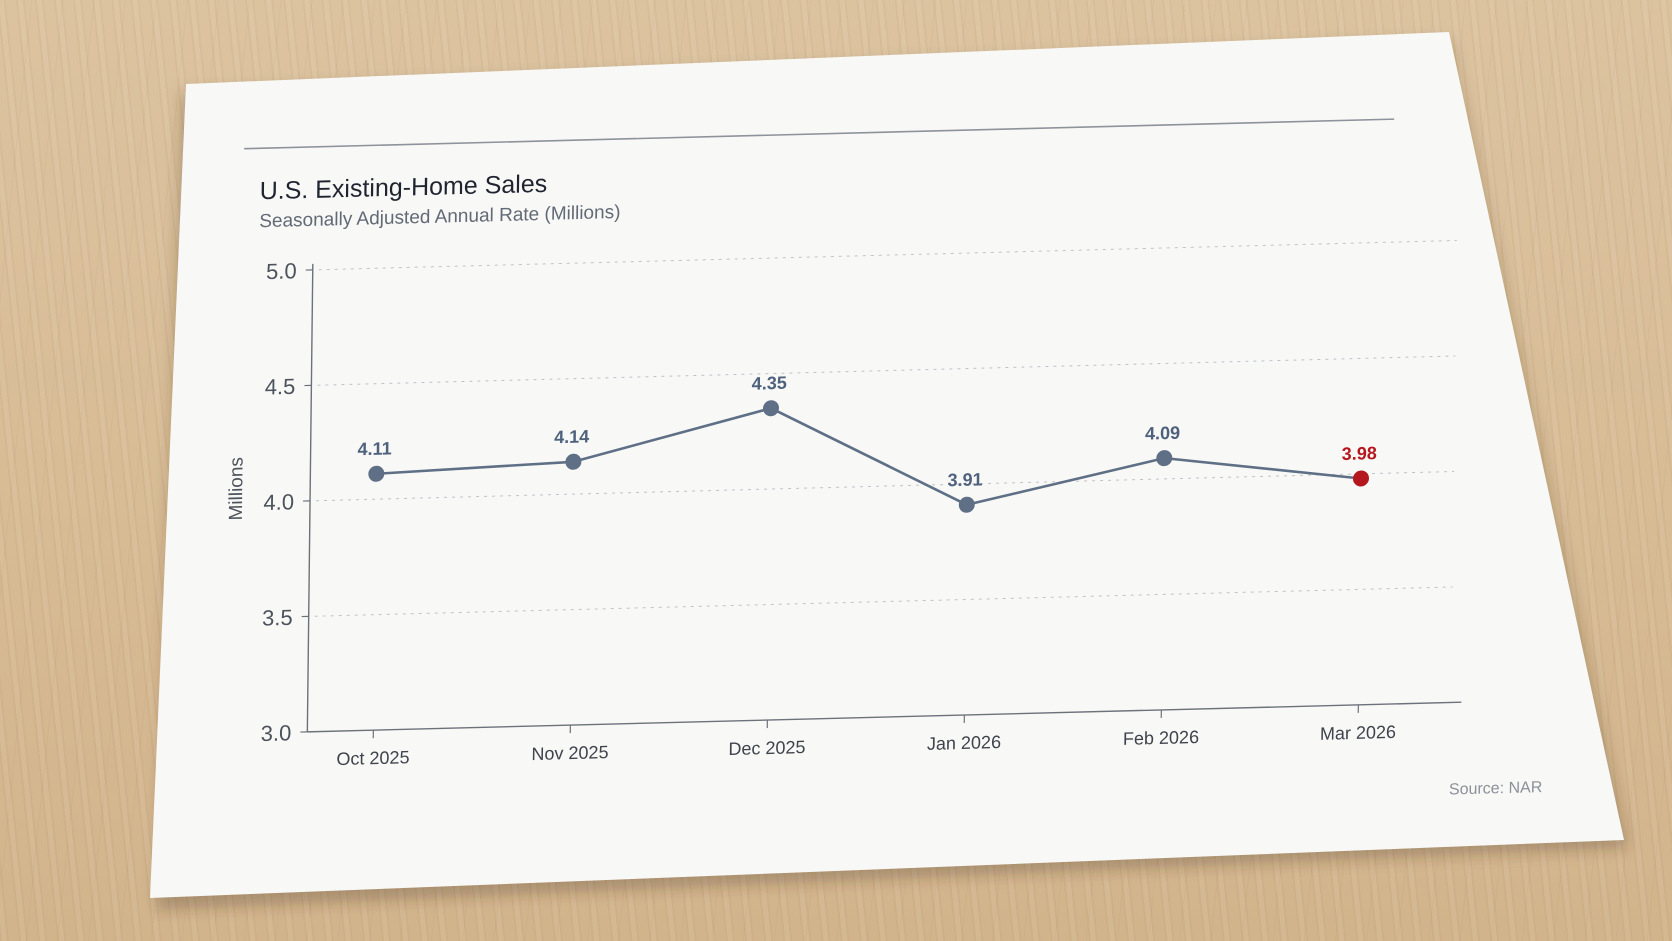 This screenshot has height=941, width=1672. Describe the element at coordinates (571, 436) in the screenshot. I see `data-label-1: 4.14` at that location.